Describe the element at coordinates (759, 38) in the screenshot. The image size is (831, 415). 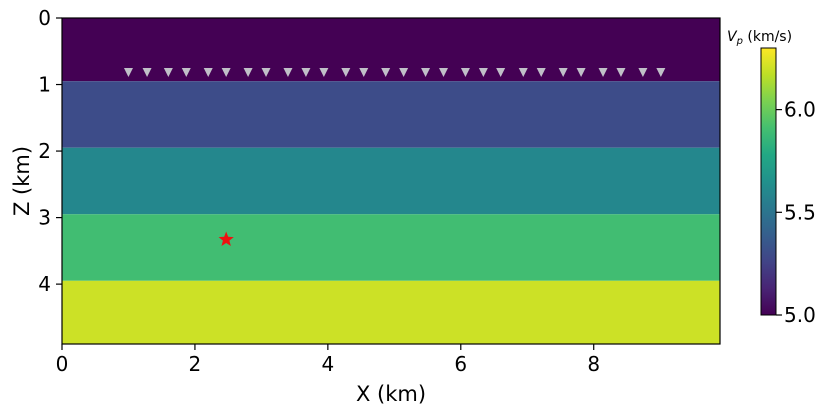
I see `colorbar-title: Vp (km/s)` at that location.